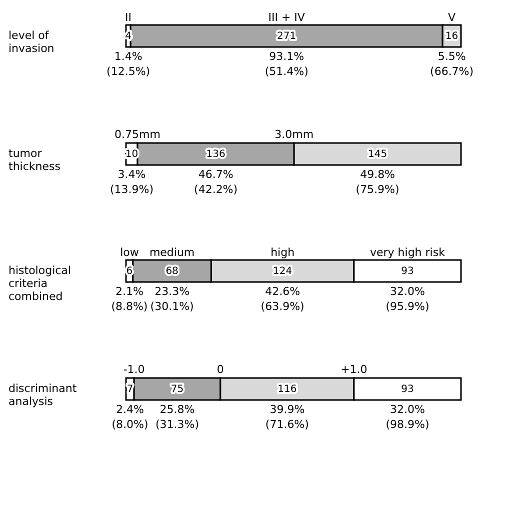 This screenshot has height=531, width=516. Describe the element at coordinates (287, 17) in the screenshot. I see `series-label: III + IV` at that location.